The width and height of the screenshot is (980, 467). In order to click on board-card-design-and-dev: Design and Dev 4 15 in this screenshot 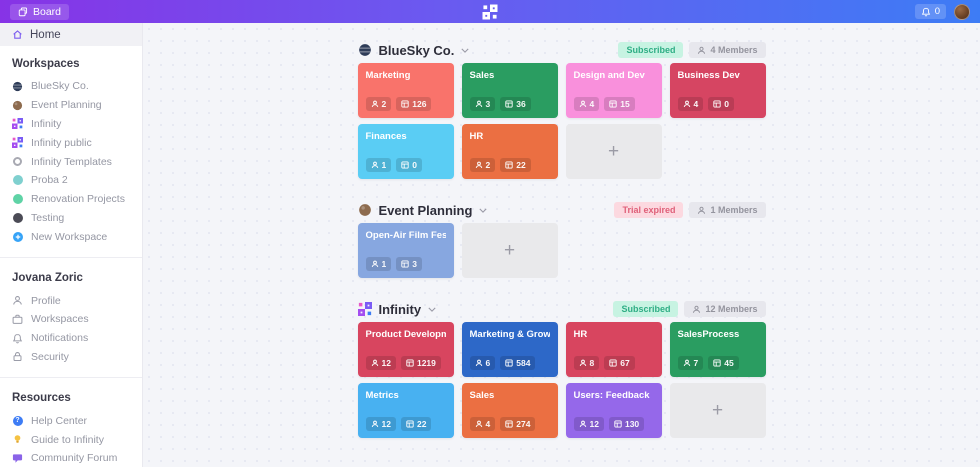, I will do `click(613, 90)`.